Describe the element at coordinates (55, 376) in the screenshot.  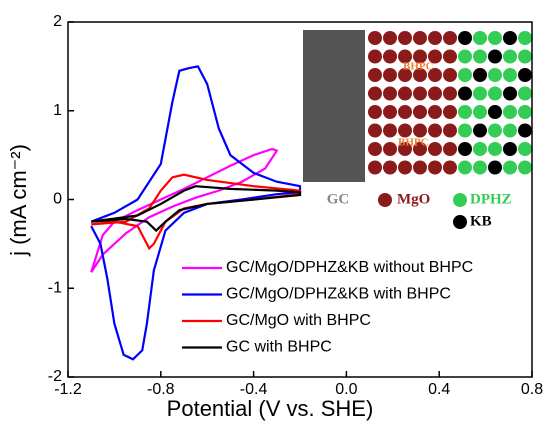
I see `y-tick-label: -2` at that location.